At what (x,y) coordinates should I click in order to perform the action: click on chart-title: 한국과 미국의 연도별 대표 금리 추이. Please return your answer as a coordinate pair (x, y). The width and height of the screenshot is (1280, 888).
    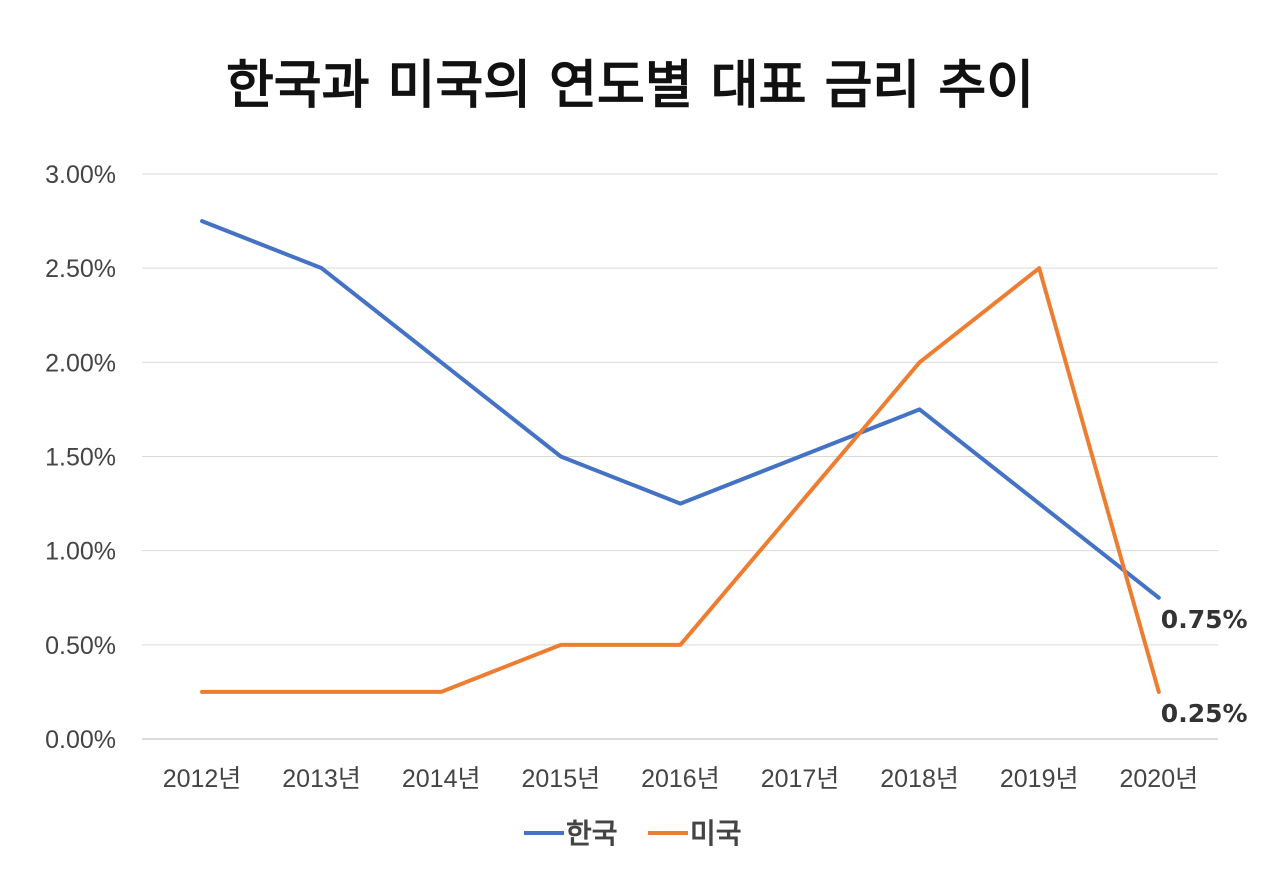
    Looking at the image, I should click on (630, 86).